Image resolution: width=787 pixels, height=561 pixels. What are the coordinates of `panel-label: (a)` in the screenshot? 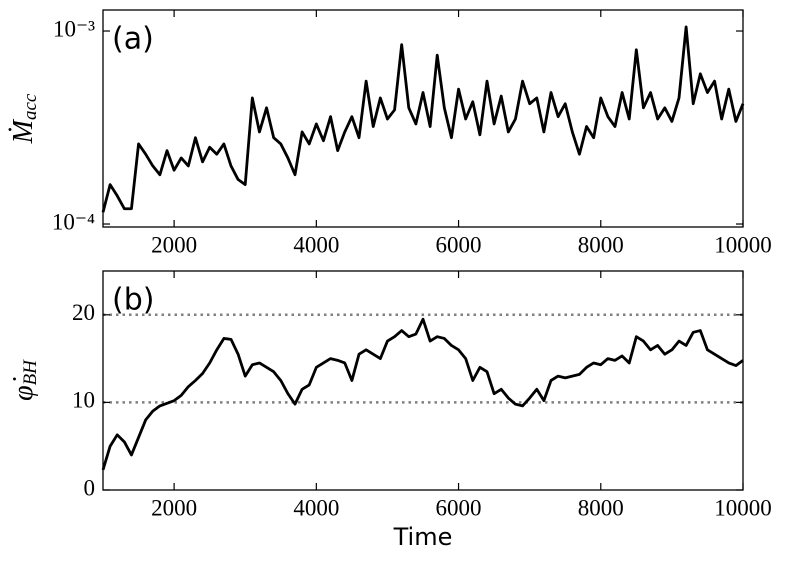 It's located at (133, 39).